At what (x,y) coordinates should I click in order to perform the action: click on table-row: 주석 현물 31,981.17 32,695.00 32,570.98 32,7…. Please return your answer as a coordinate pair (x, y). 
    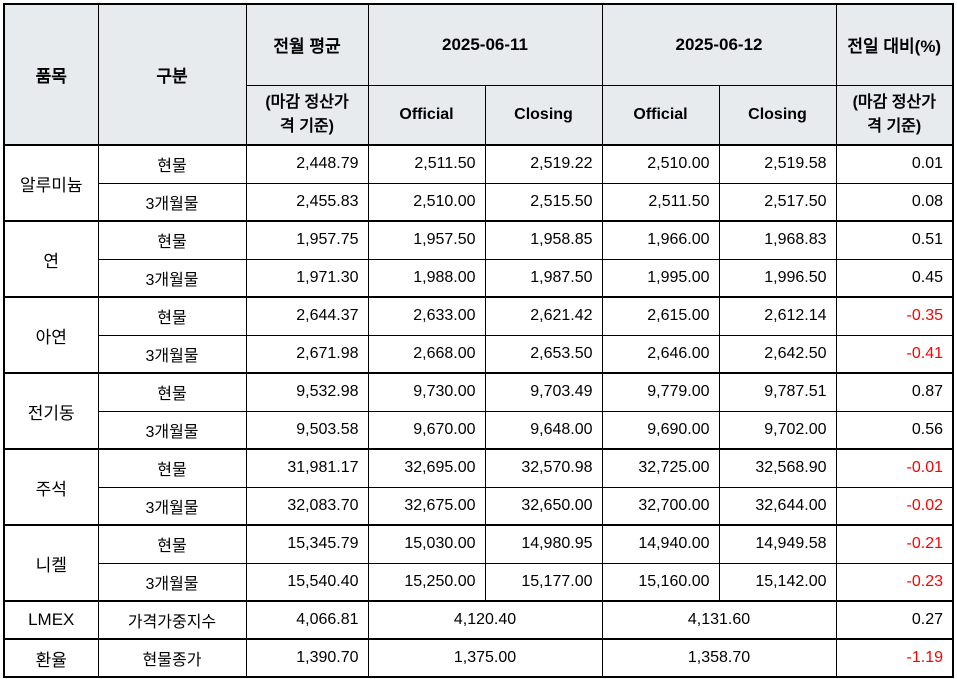
    Looking at the image, I should click on (478, 487).